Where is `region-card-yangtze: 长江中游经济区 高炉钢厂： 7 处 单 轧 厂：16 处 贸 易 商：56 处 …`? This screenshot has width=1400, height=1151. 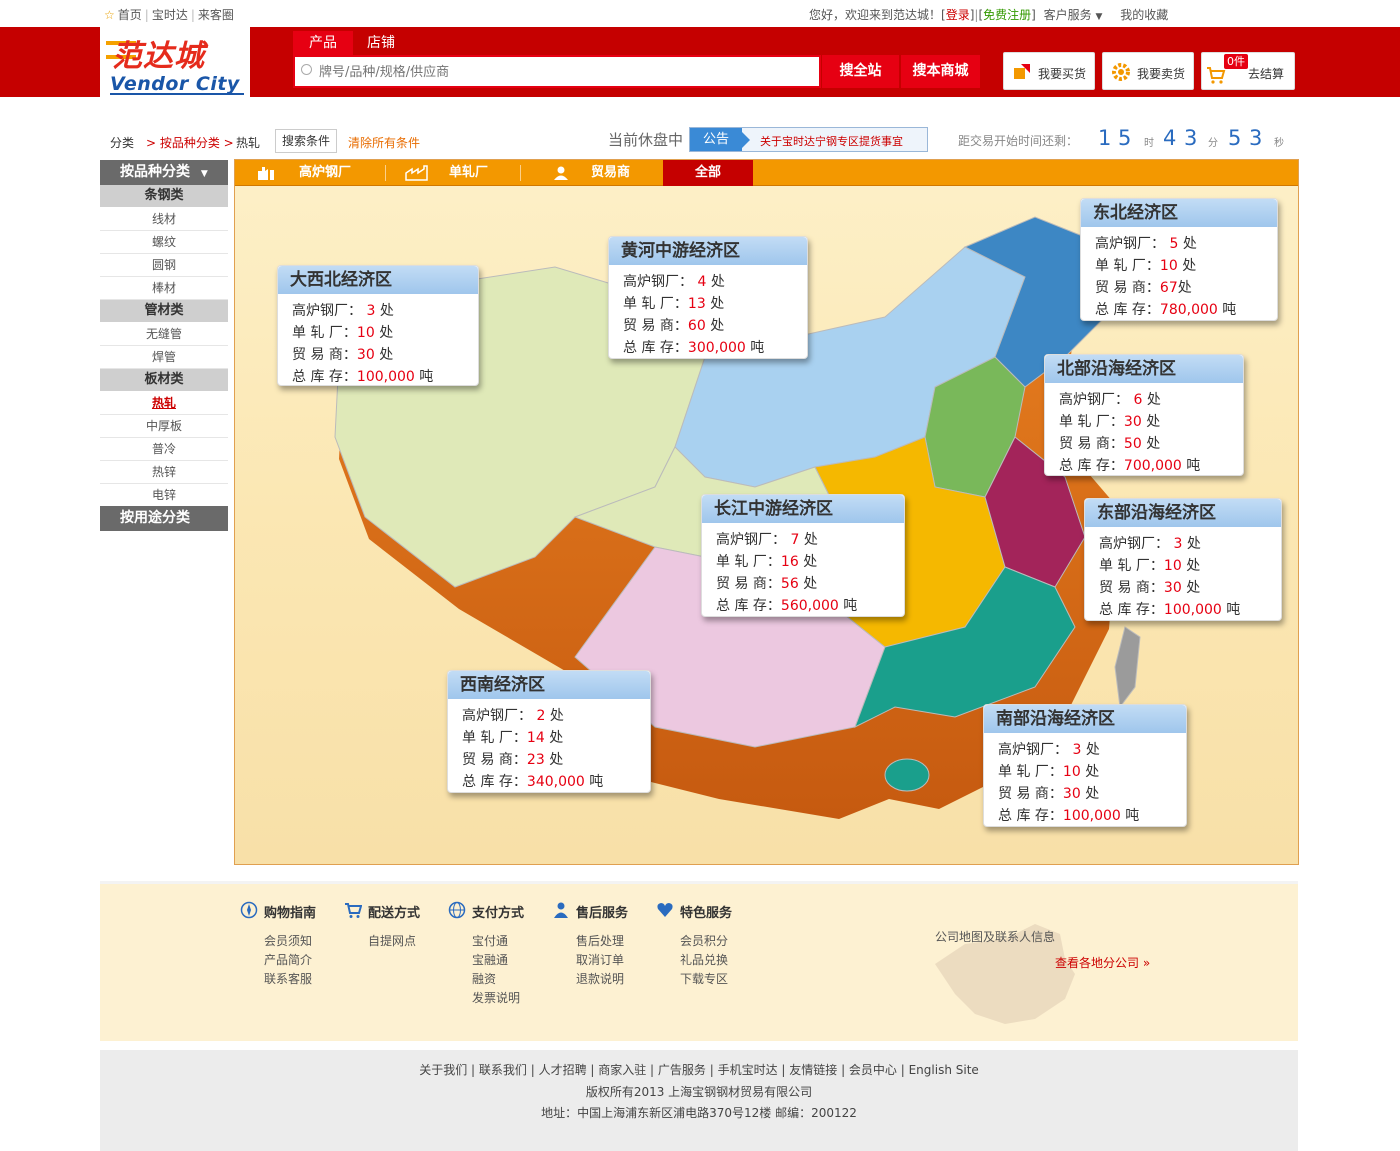
region-card-yangtze: 长江中游经济区 高炉钢厂： 7 处 单 轧 厂：16 处 贸 易 商：56 处 … is located at coordinates (803, 555).